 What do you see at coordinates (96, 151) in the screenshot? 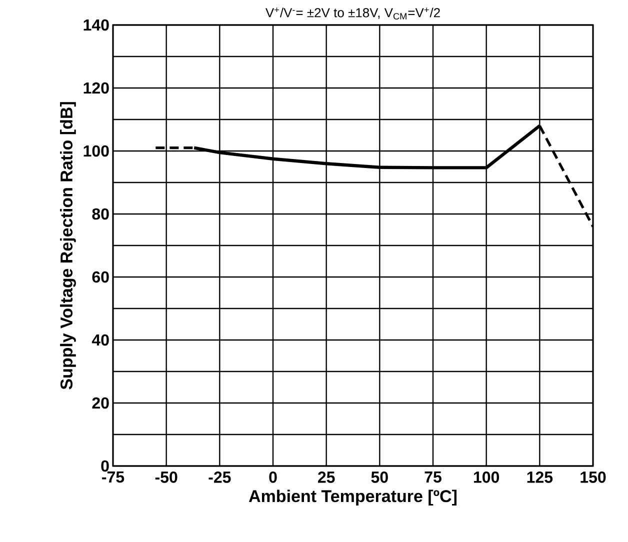
I see `y-tick-label: 100` at bounding box center [96, 151].